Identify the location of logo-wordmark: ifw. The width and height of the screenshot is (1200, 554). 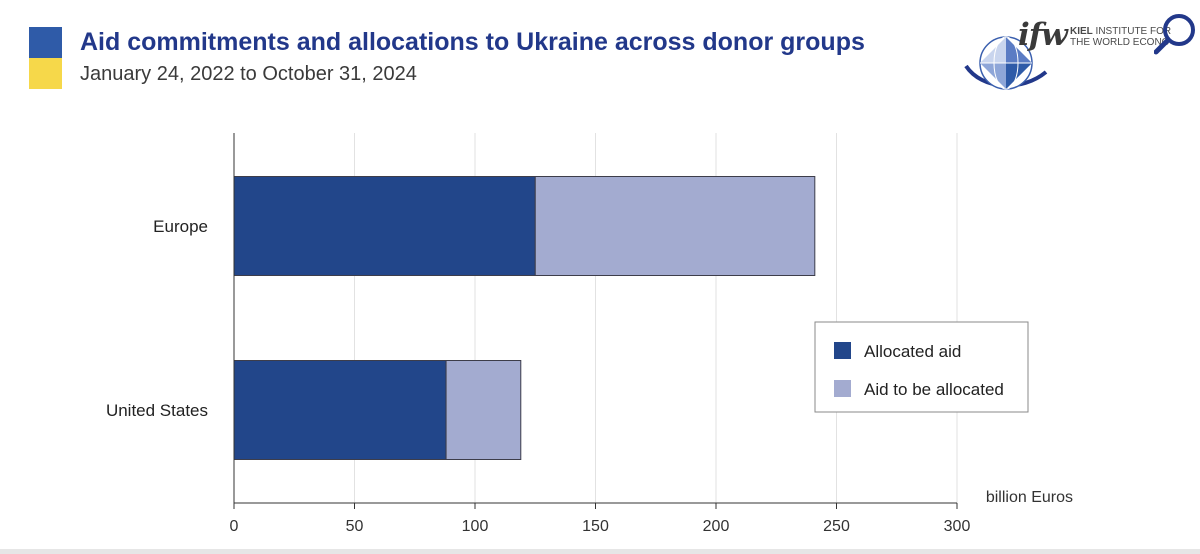
(1043, 35).